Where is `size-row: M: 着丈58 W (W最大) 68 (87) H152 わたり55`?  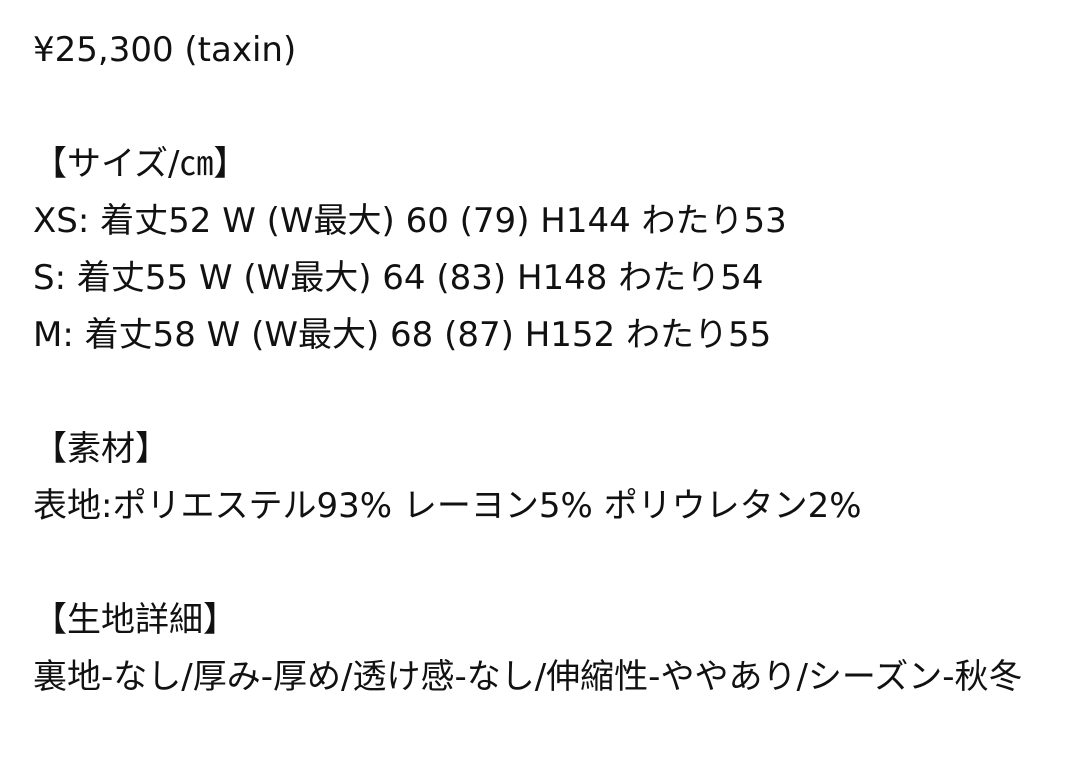
size-row: M: 着丈58 W (W最大) 68 (87) H152 わたり55 is located at coordinates (402, 335).